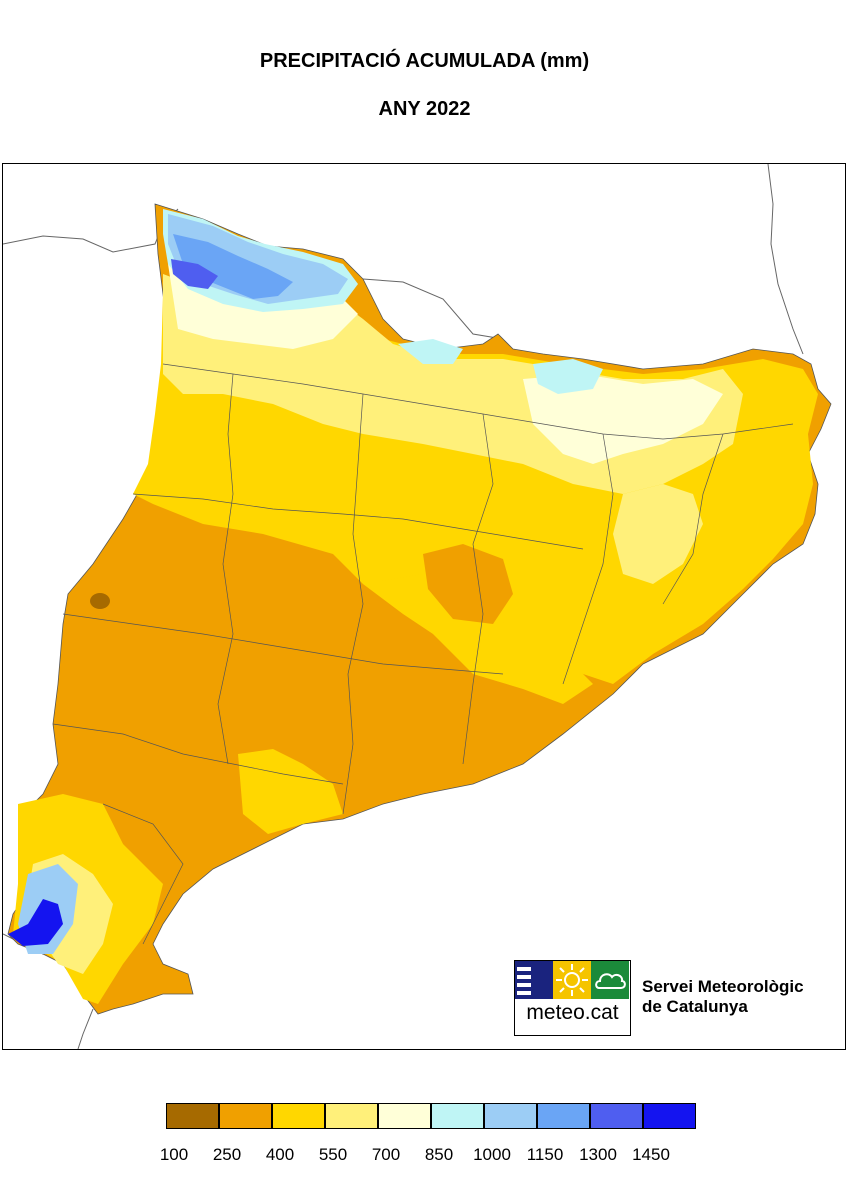 This screenshot has height=1200, width=849. I want to click on sun-icon, so click(572, 980).